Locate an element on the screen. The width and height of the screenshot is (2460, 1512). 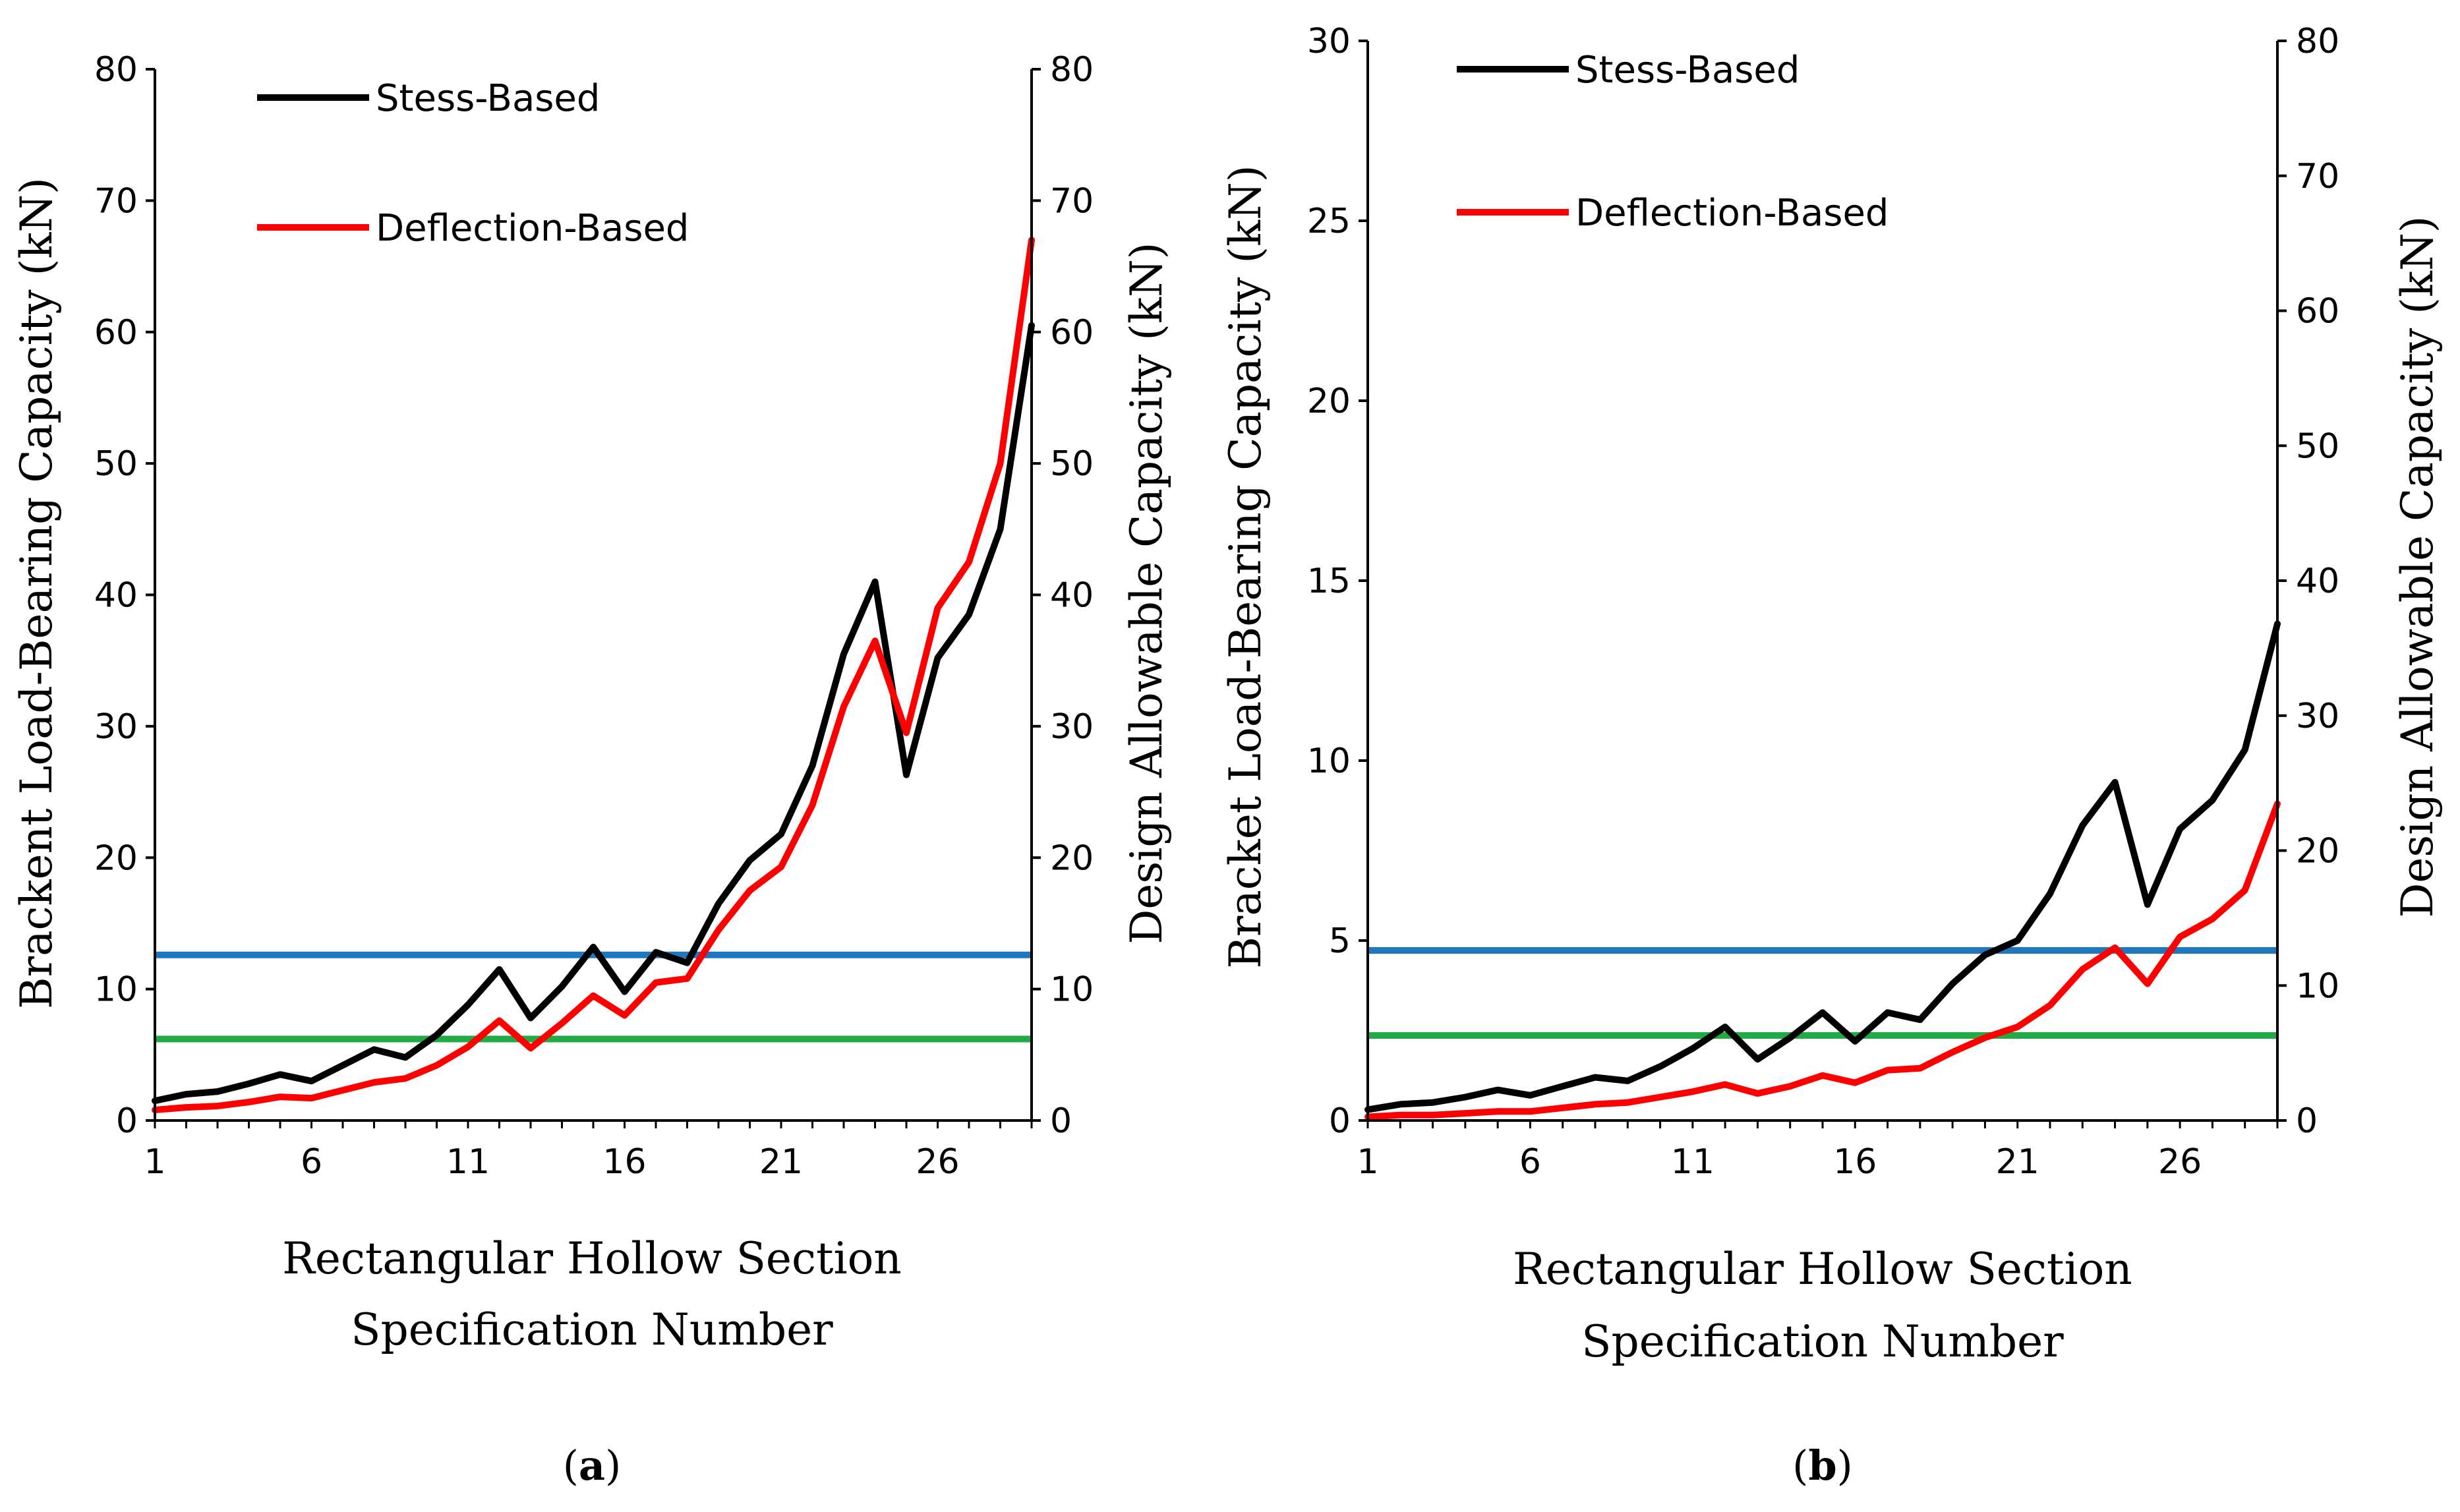
panel-caption-a: (a) is located at coordinates (592, 1465).